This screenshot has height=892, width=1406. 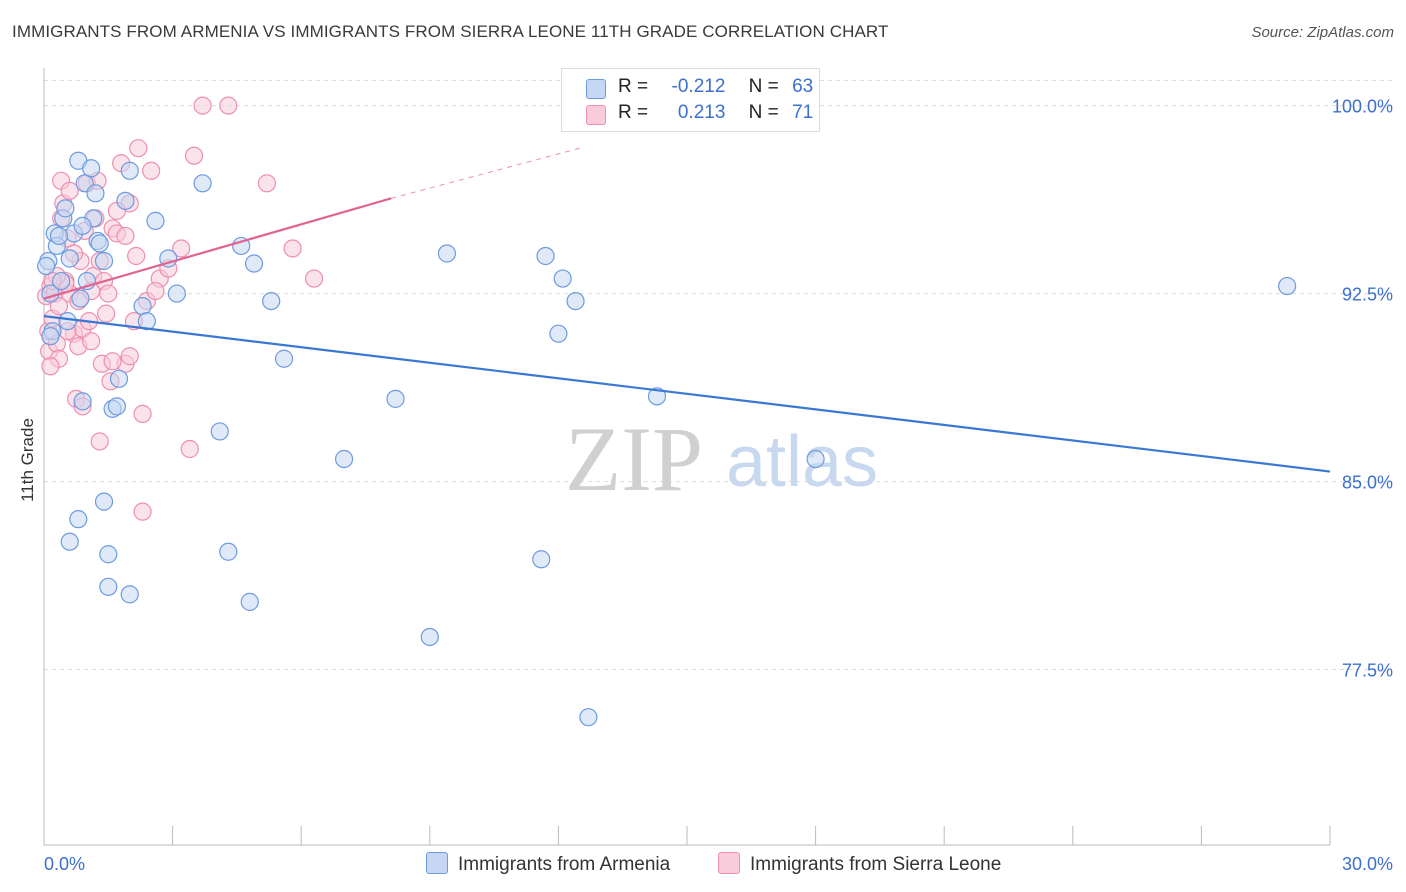 I want to click on bottom-legend-armenia: Immigrants from Armenia, so click(x=548, y=864).